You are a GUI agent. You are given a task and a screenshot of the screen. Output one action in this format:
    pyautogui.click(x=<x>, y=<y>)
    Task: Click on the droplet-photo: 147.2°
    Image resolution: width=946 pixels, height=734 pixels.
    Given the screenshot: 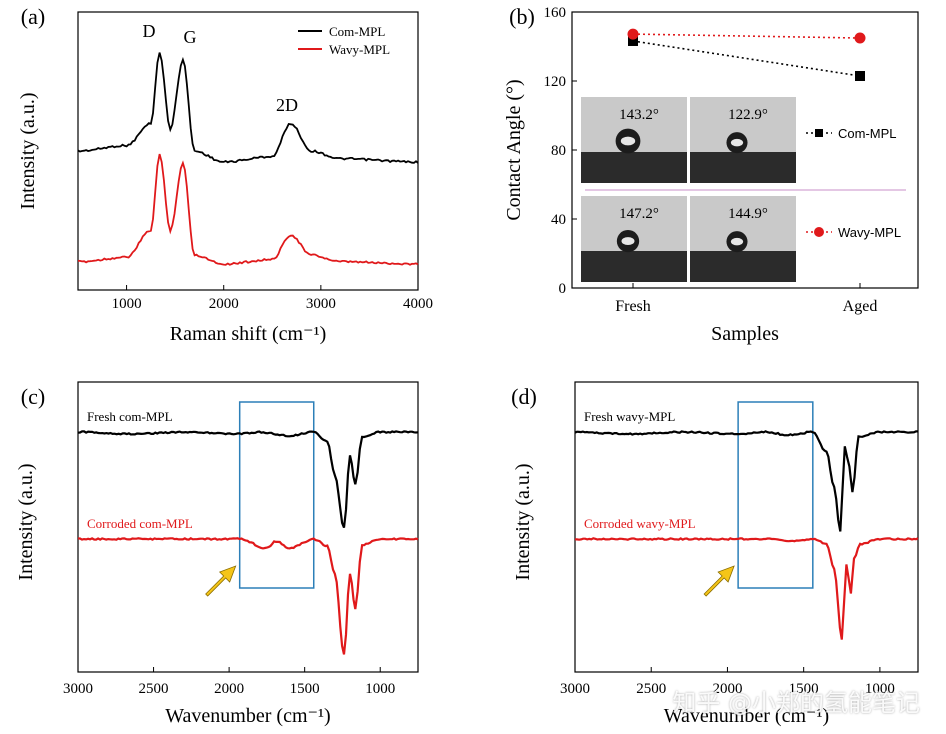 What is the action you would take?
    pyautogui.click(x=634, y=239)
    